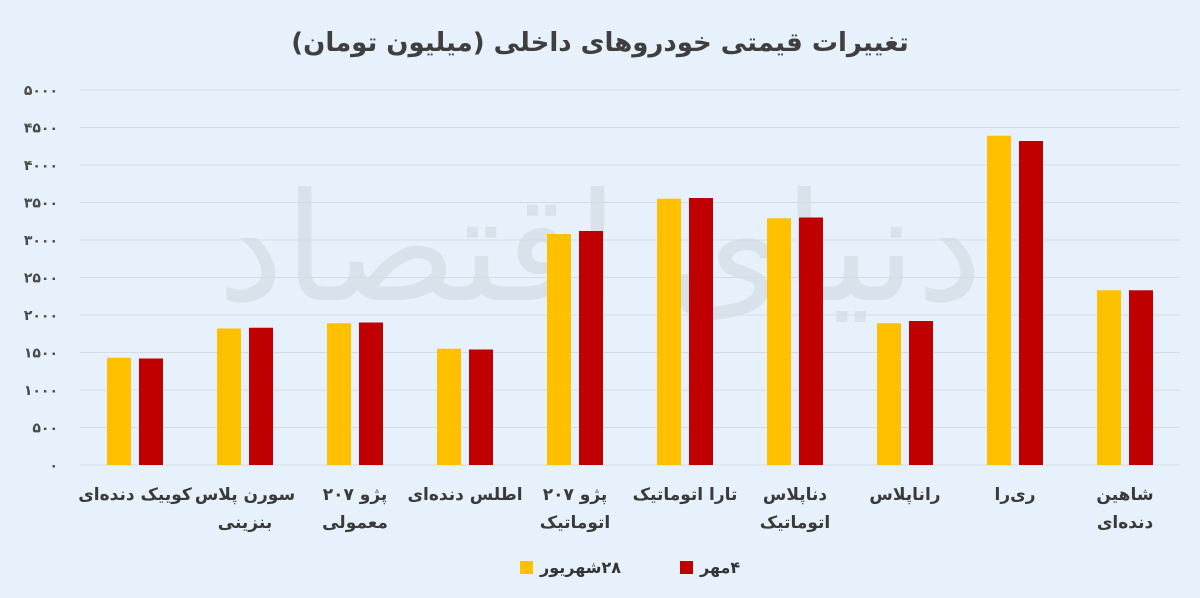  Describe the element at coordinates (135, 495) in the screenshot. I see `x-tick-label: کوییک دنده‌ای` at that location.